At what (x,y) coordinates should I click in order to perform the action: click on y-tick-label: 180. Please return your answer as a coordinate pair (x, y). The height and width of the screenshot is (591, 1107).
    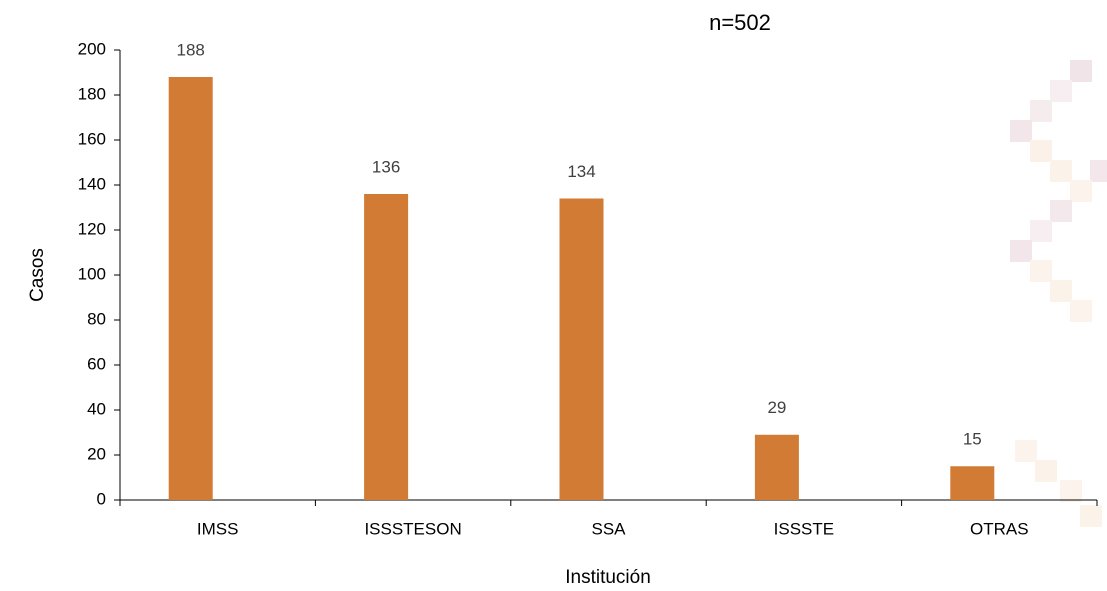
    Looking at the image, I should click on (92, 93).